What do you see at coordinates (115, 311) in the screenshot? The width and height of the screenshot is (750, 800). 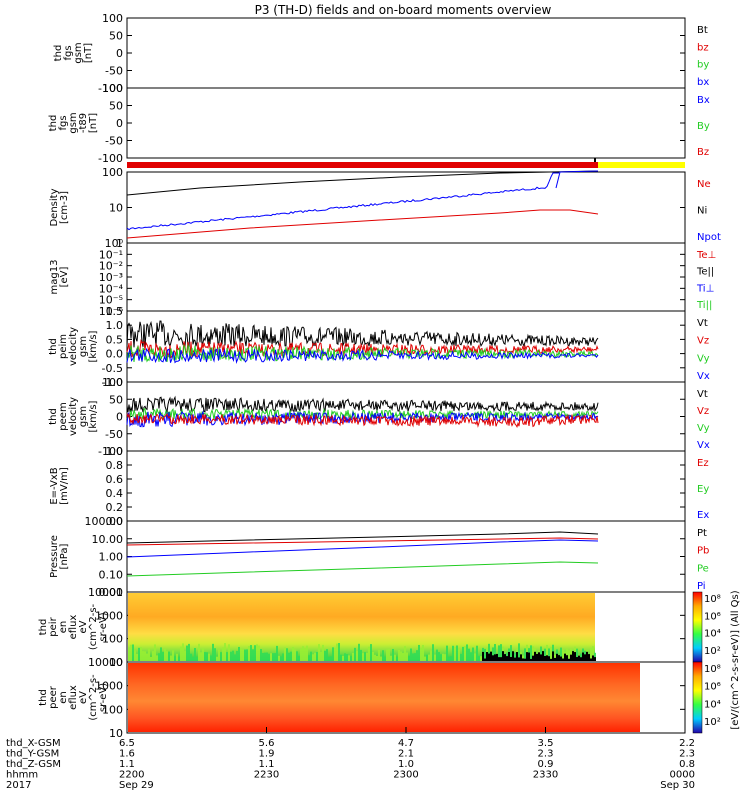 I see `y-tick-label: 1.5` at bounding box center [115, 311].